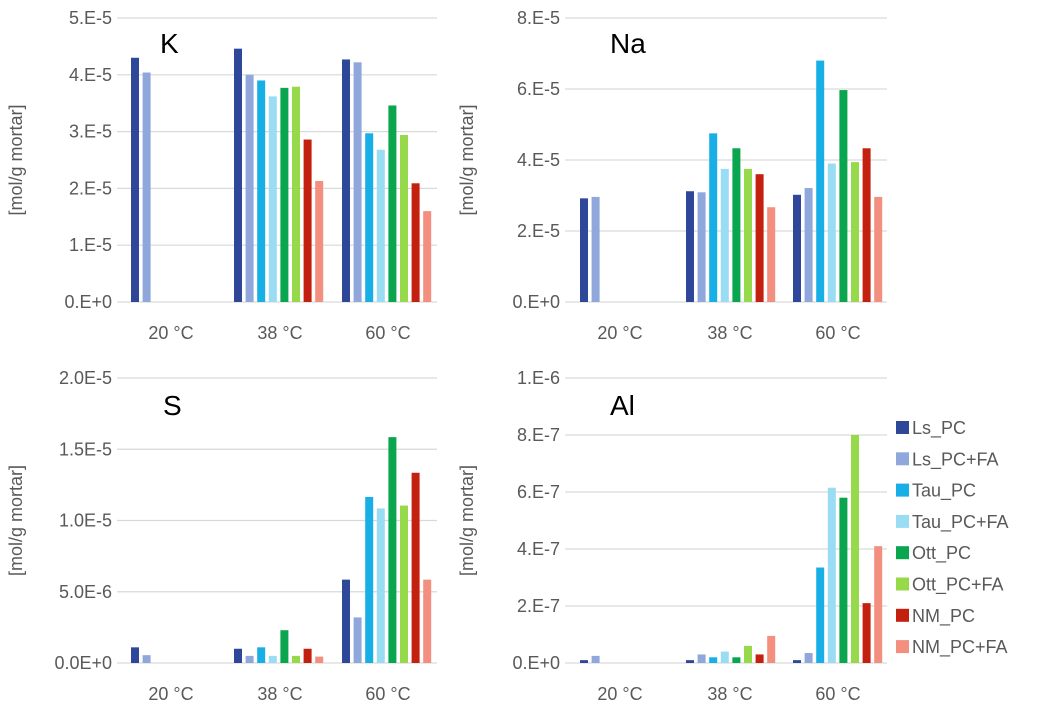  I want to click on y-tick-label: 3.E-5, so click(90, 132).